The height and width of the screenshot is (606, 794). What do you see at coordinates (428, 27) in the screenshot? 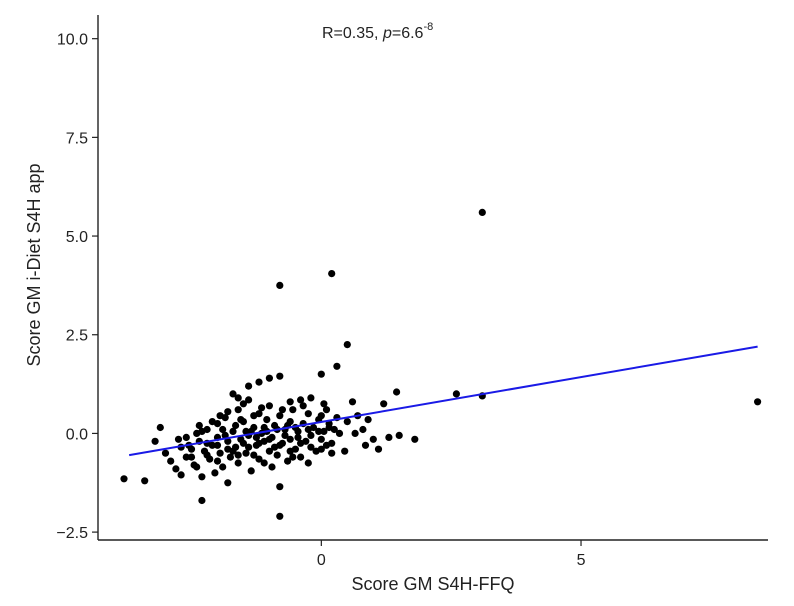
I see `annotation-p-exponent: -8` at bounding box center [428, 27].